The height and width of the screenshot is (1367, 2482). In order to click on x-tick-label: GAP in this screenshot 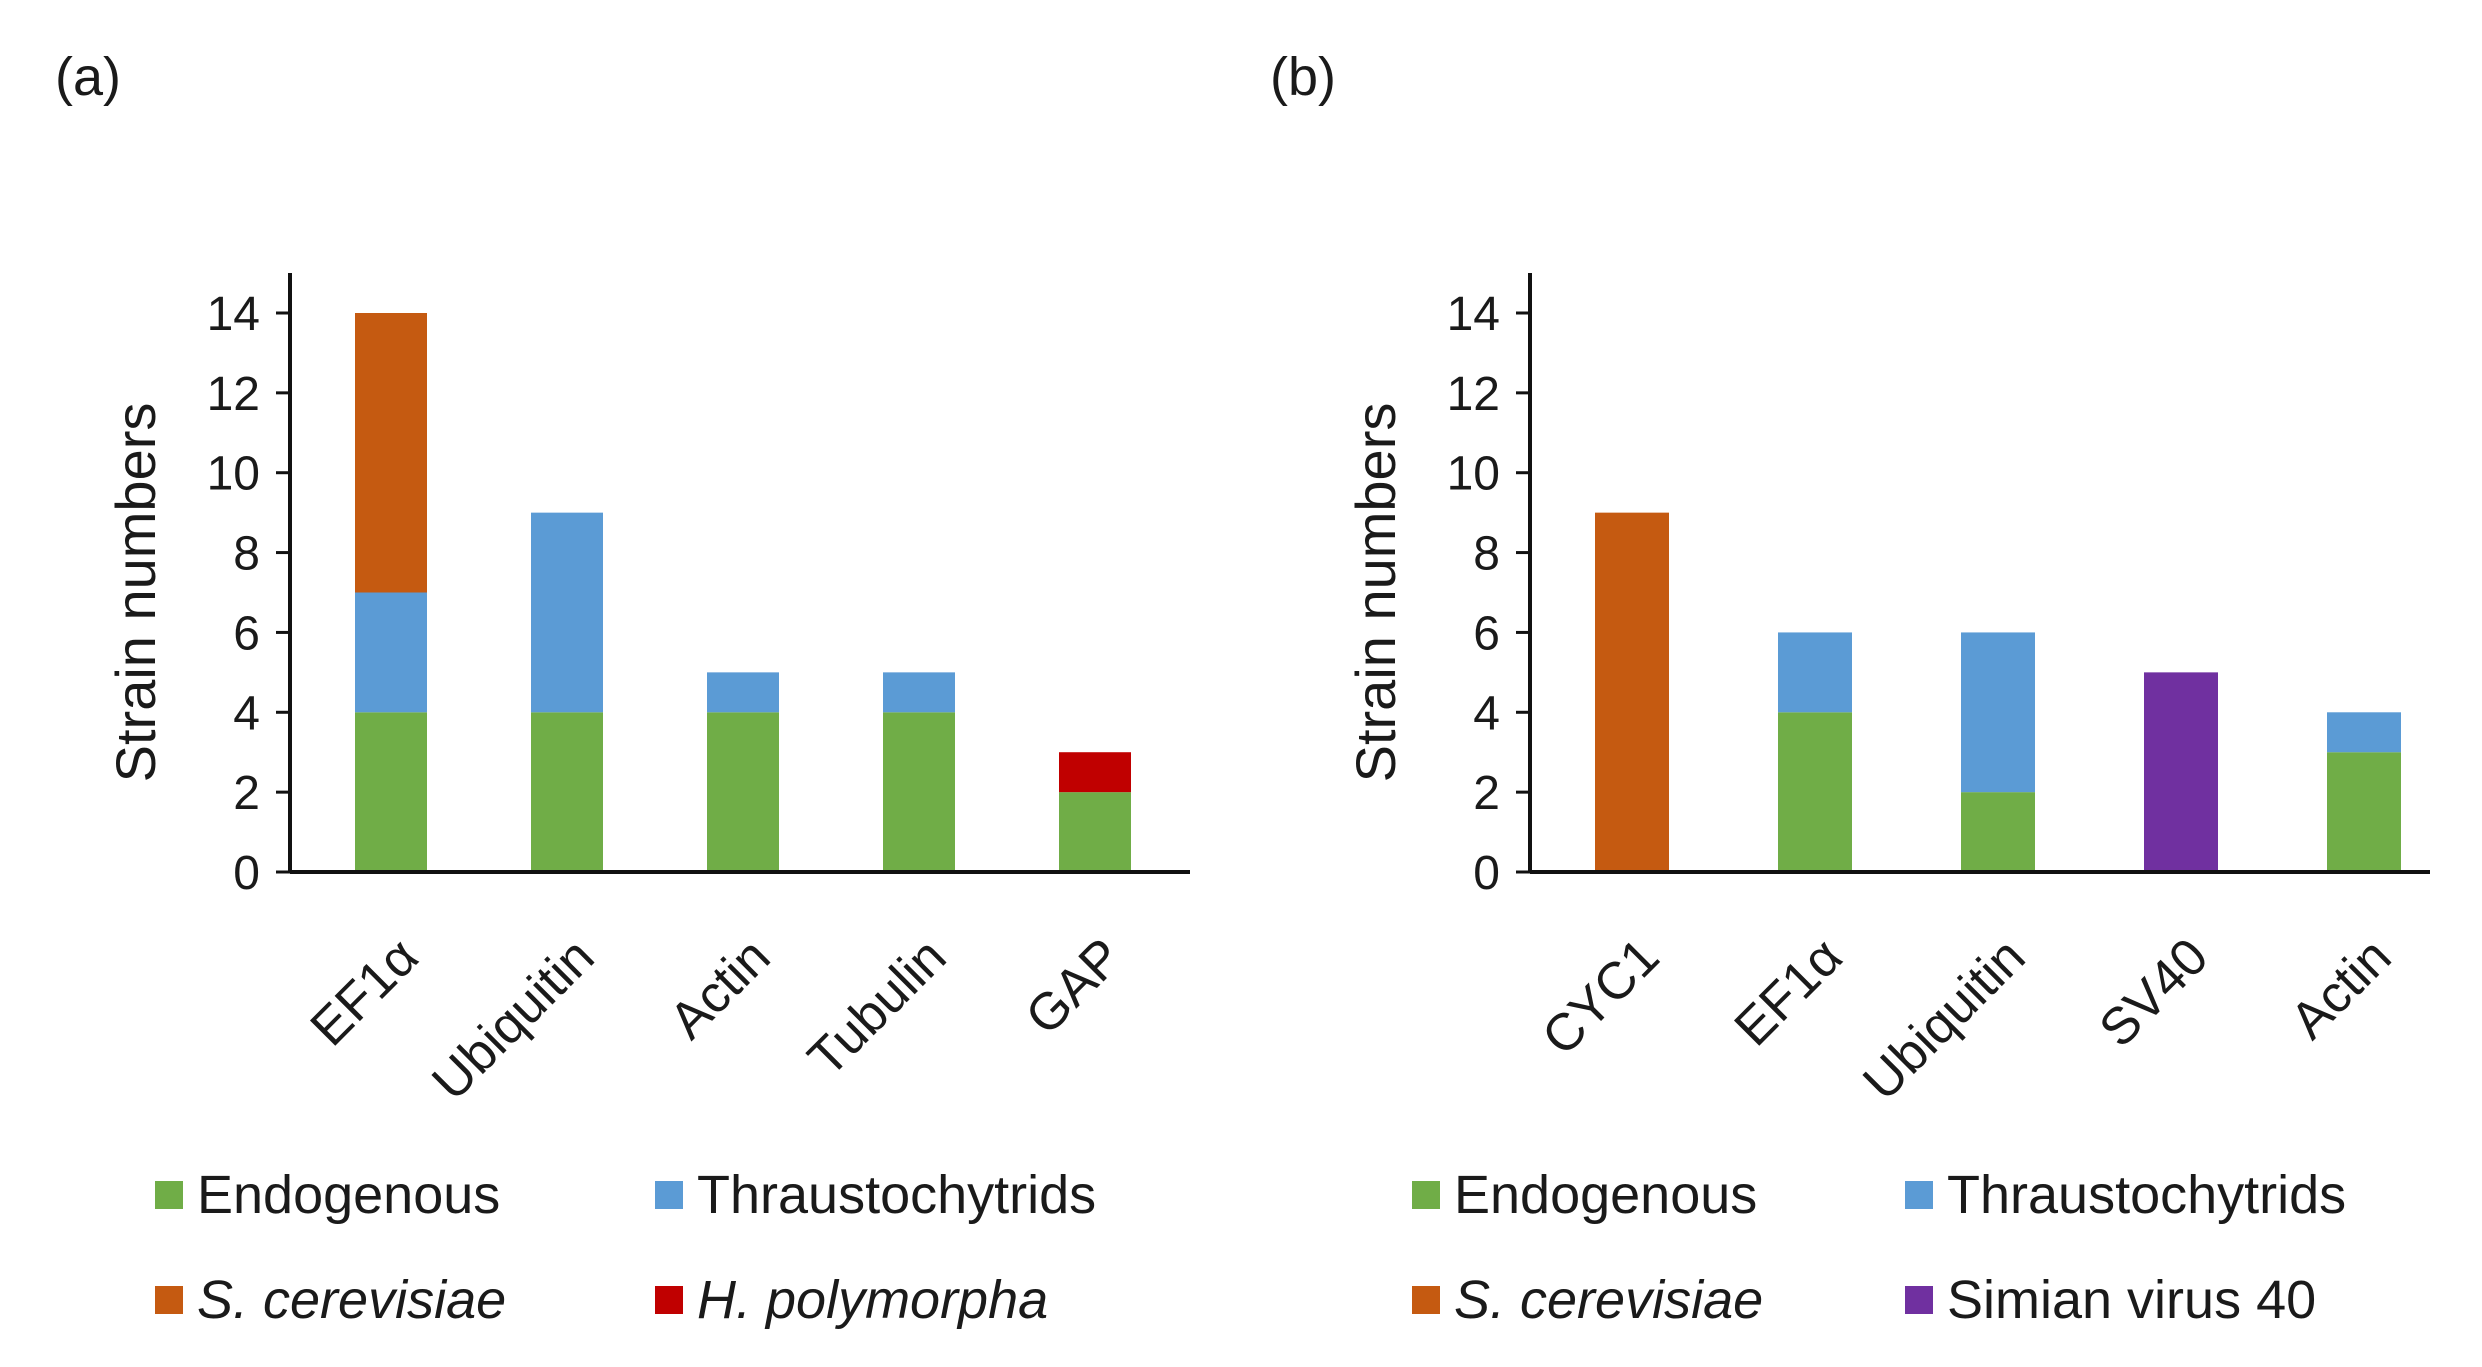, I will do `click(1074, 986)`.